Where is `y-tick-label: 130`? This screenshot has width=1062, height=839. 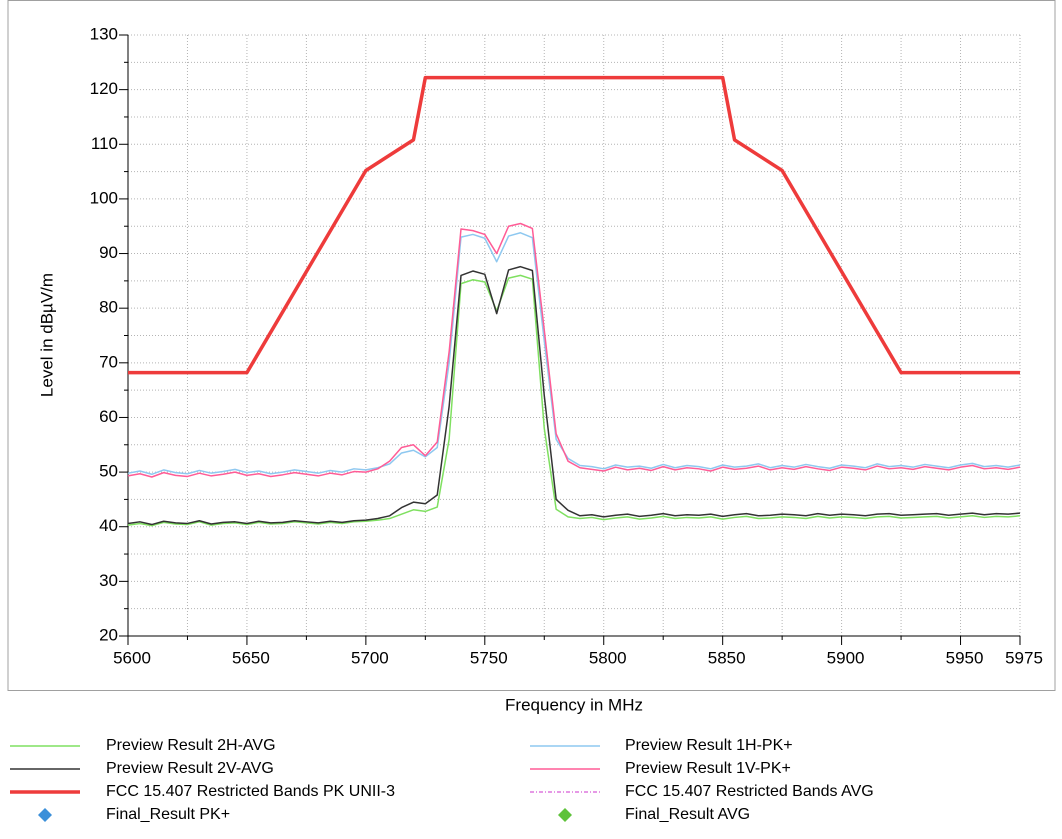 y-tick-label: 130 is located at coordinates (104, 33).